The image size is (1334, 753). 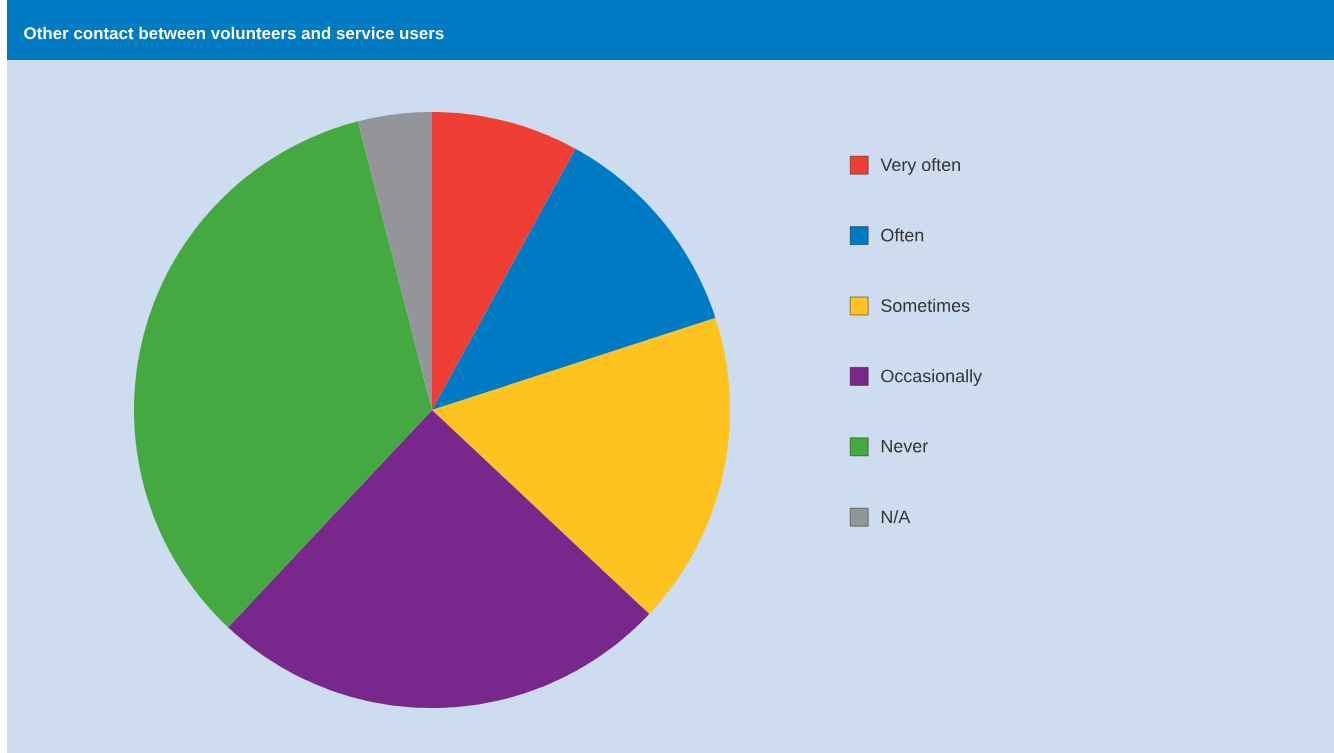 What do you see at coordinates (902, 235) in the screenshot?
I see `legend-label: Often` at bounding box center [902, 235].